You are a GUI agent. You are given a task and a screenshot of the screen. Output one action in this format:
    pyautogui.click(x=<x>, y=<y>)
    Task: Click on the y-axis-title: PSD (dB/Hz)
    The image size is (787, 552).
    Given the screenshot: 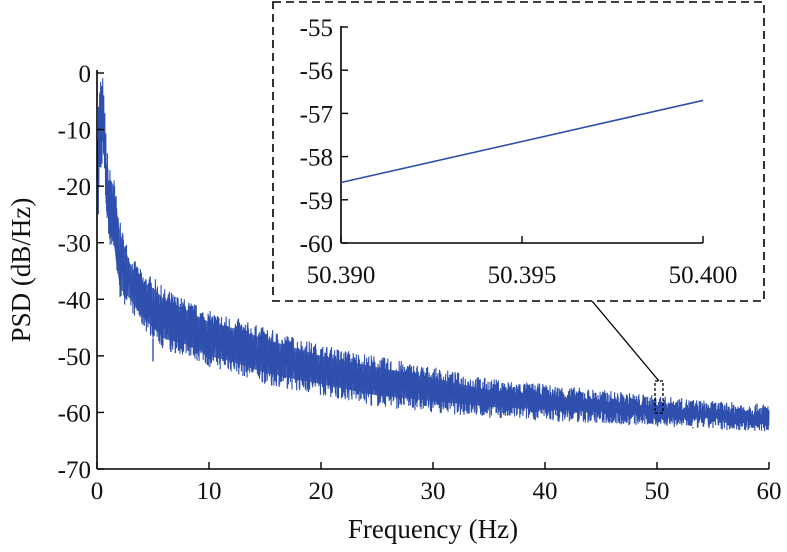 What is the action you would take?
    pyautogui.click(x=21, y=270)
    